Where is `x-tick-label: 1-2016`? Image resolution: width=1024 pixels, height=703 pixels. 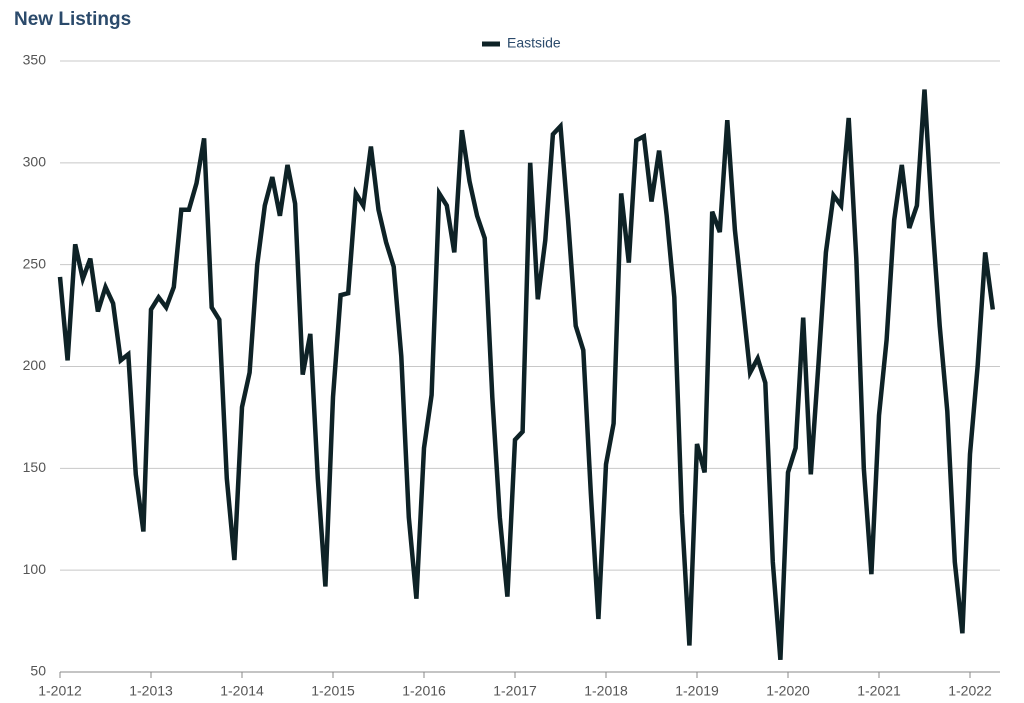 x-tick-label: 1-2016 is located at coordinates (424, 691).